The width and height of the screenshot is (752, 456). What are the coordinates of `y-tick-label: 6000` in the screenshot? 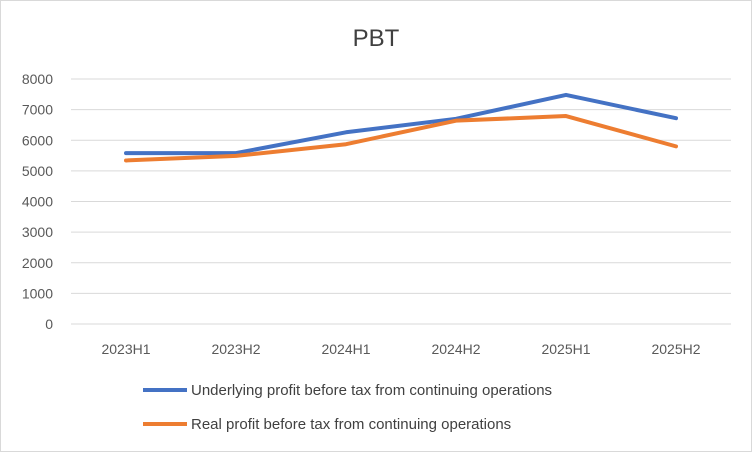 It's located at (37, 140).